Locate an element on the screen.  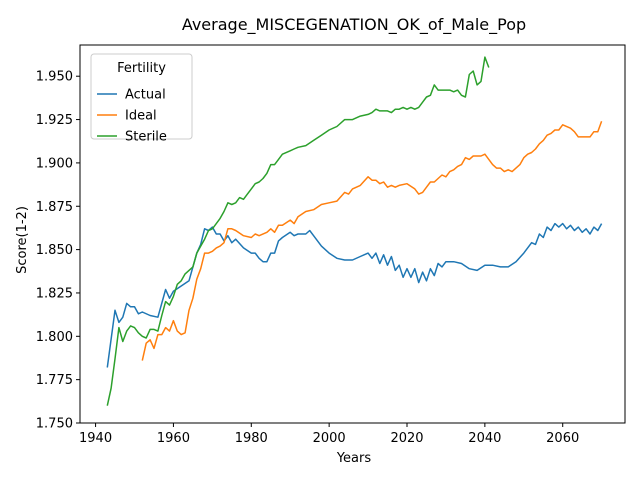
y-tick-label: 1.875 is located at coordinates (54, 207).